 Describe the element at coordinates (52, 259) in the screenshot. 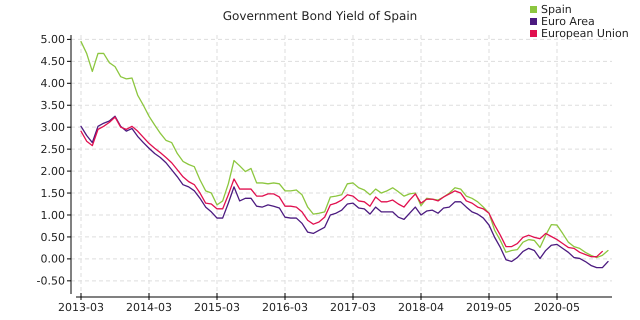

I see `y-tick-label: 0.00` at that location.